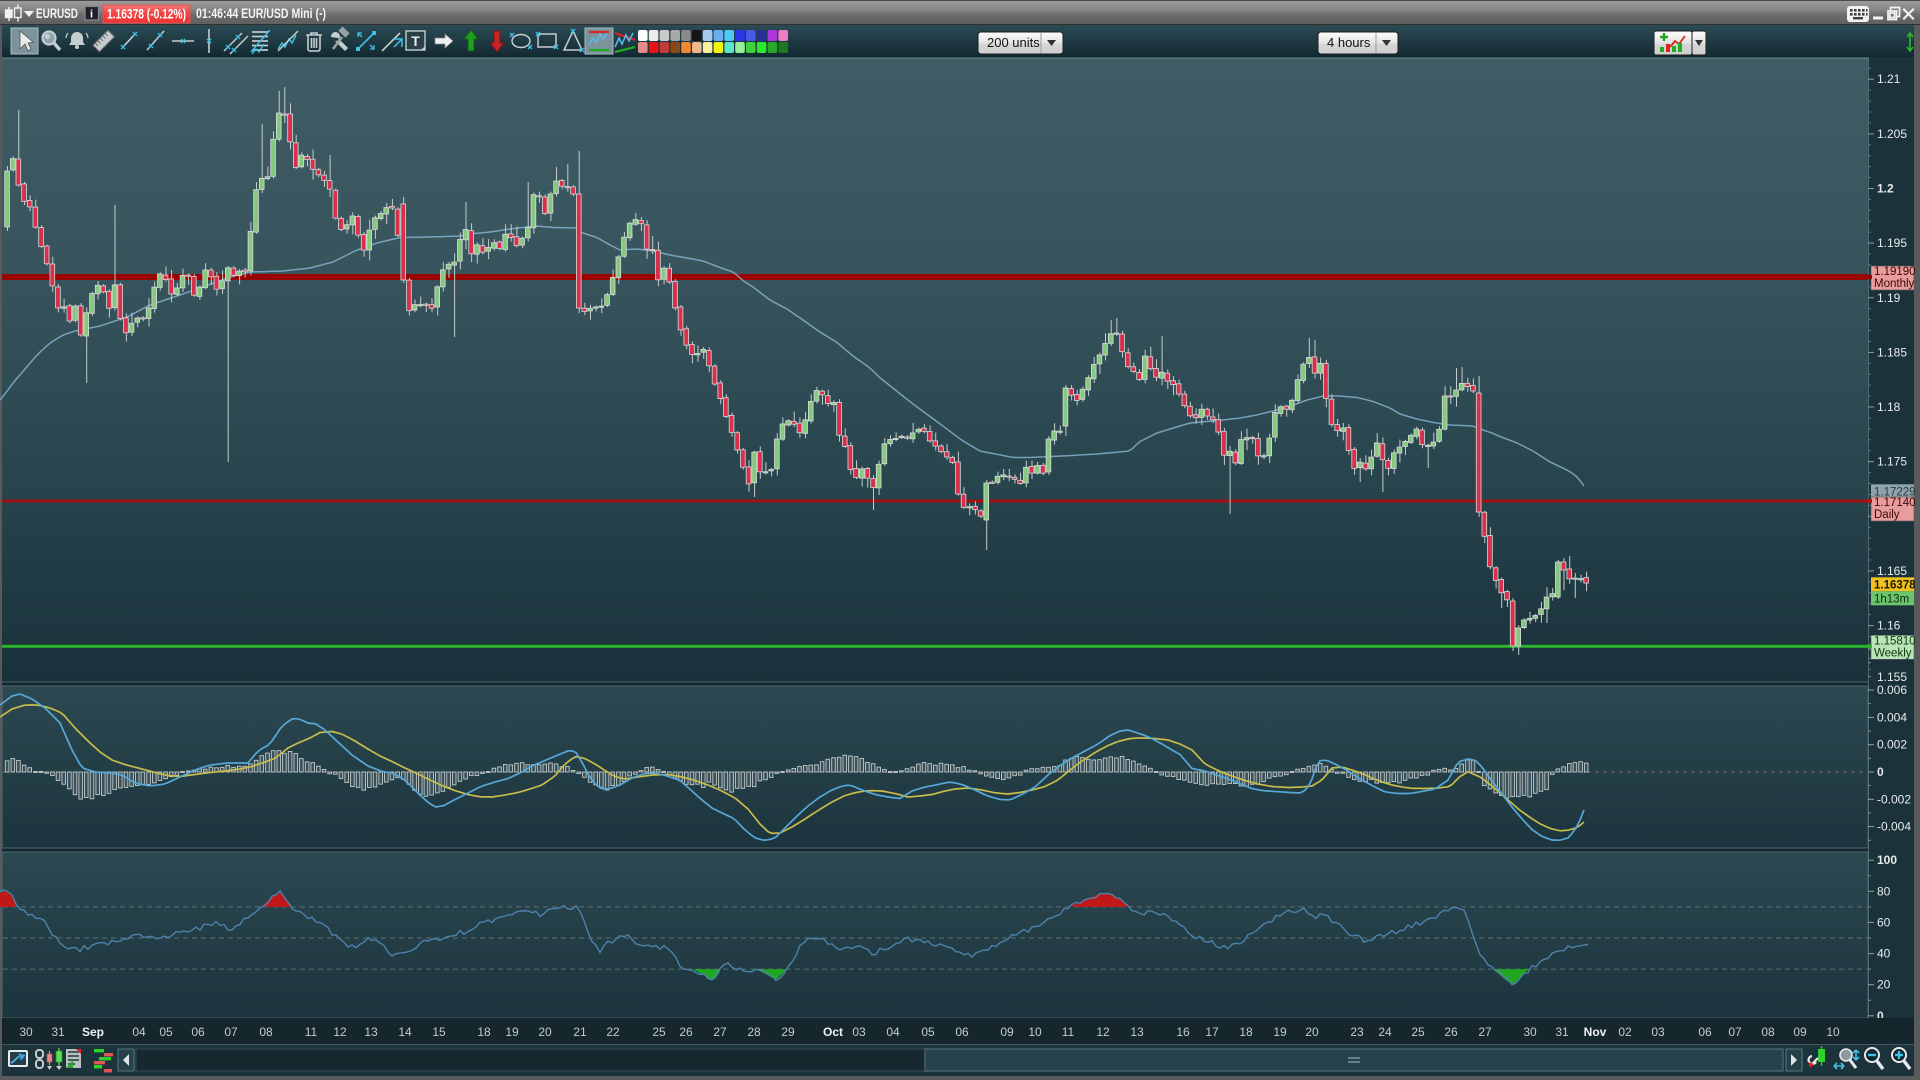  What do you see at coordinates (1884, 891) in the screenshot?
I see `svg-text: 80` at bounding box center [1884, 891].